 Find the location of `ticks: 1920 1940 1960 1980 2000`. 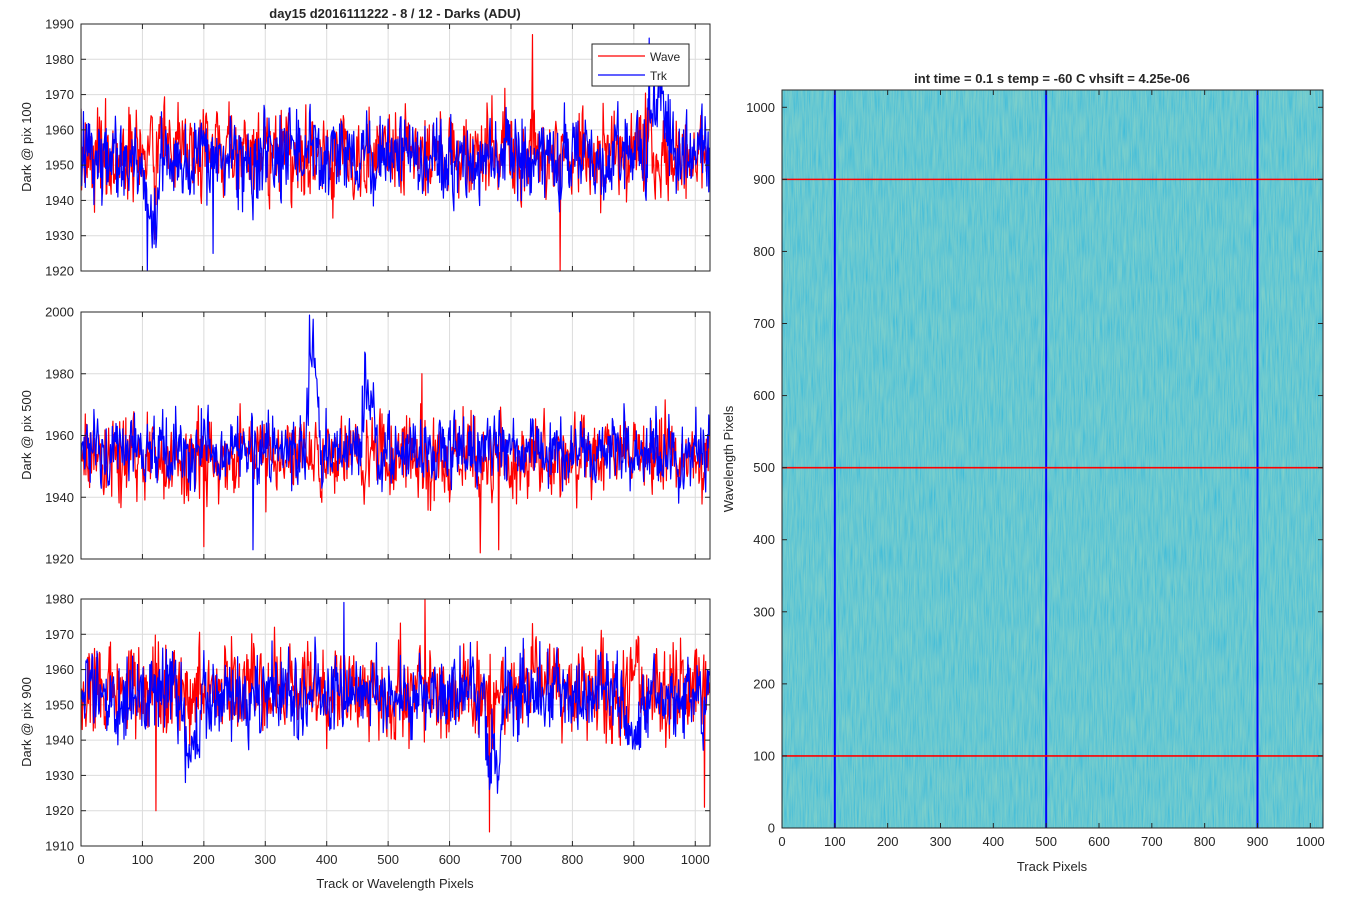

ticks: 1920 1940 1960 1980 2000 is located at coordinates (377, 436).